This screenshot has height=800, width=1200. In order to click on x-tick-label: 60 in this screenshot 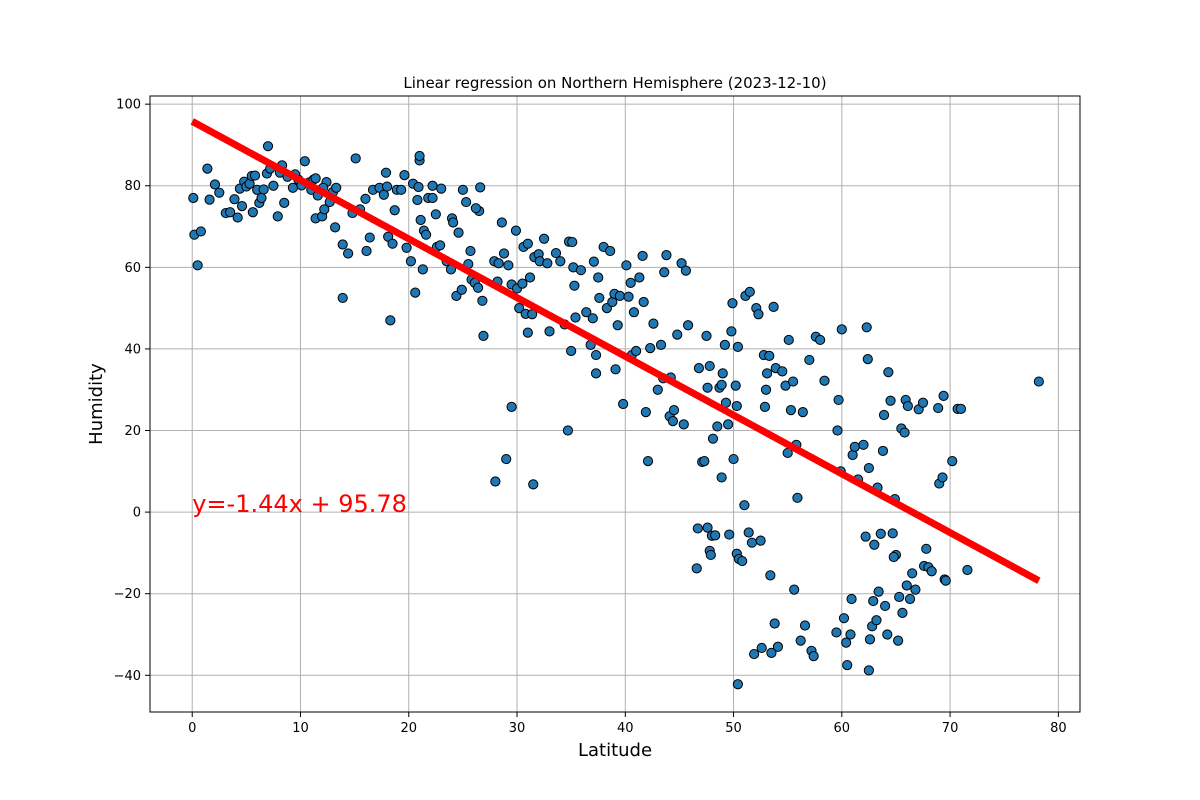, I will do `click(842, 728)`.